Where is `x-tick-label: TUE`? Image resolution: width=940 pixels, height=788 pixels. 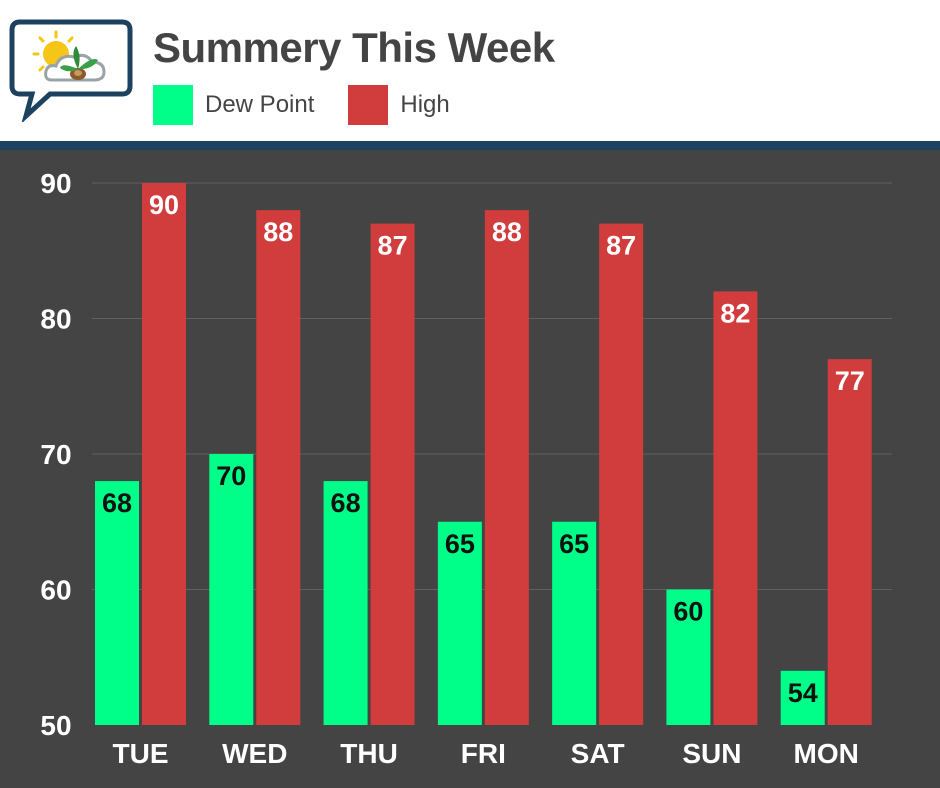
x-tick-label: TUE is located at coordinates (141, 753).